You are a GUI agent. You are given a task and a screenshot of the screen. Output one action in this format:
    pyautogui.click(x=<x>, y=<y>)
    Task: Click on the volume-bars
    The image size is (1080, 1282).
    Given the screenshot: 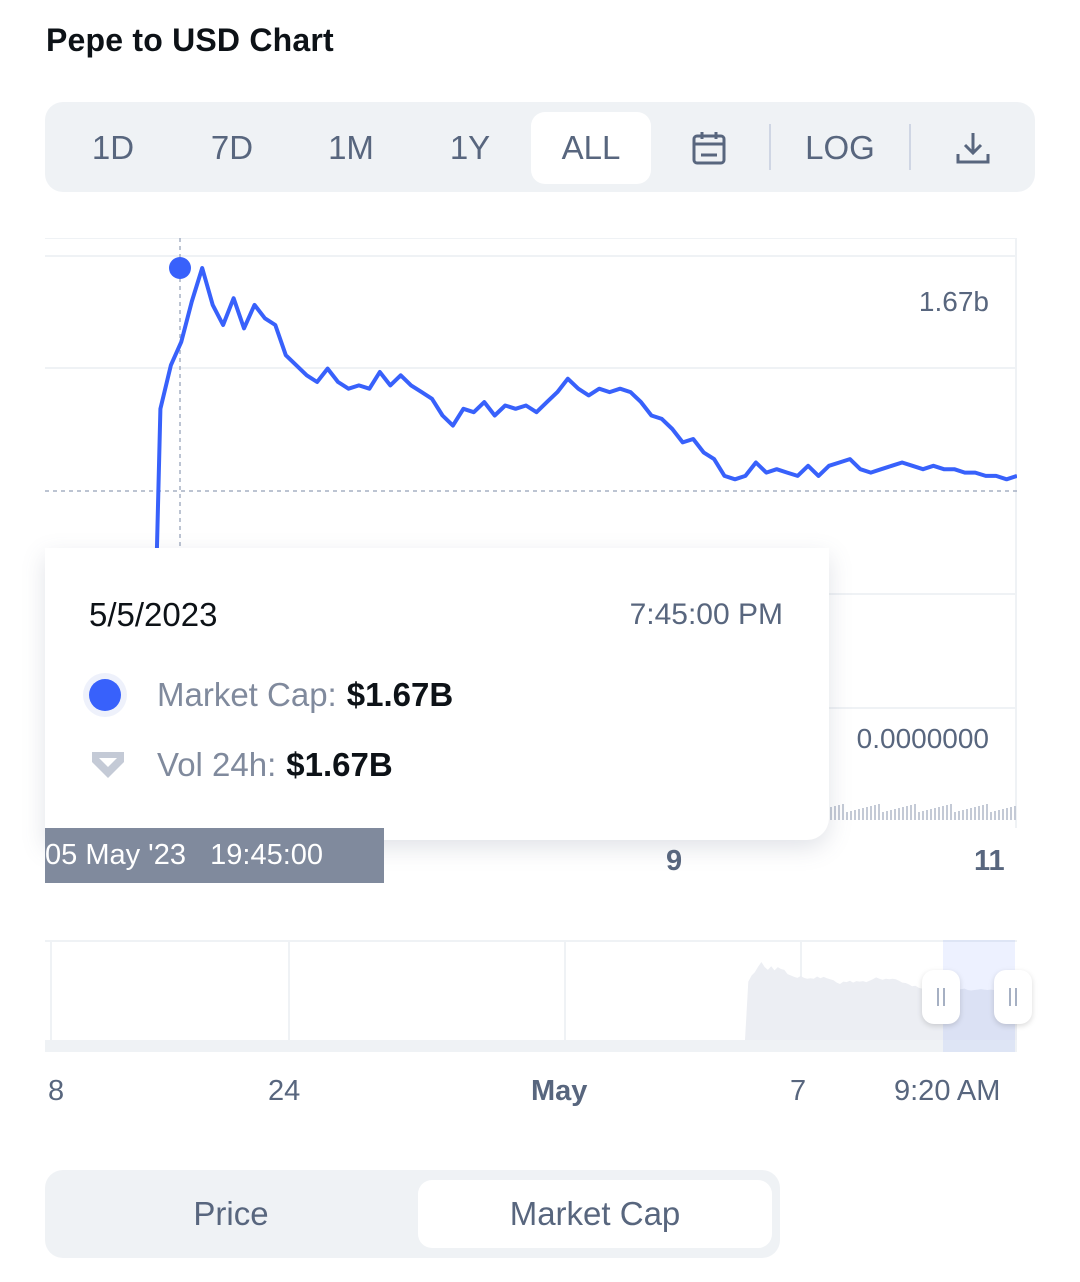 What is the action you would take?
    pyautogui.click(x=923, y=812)
    